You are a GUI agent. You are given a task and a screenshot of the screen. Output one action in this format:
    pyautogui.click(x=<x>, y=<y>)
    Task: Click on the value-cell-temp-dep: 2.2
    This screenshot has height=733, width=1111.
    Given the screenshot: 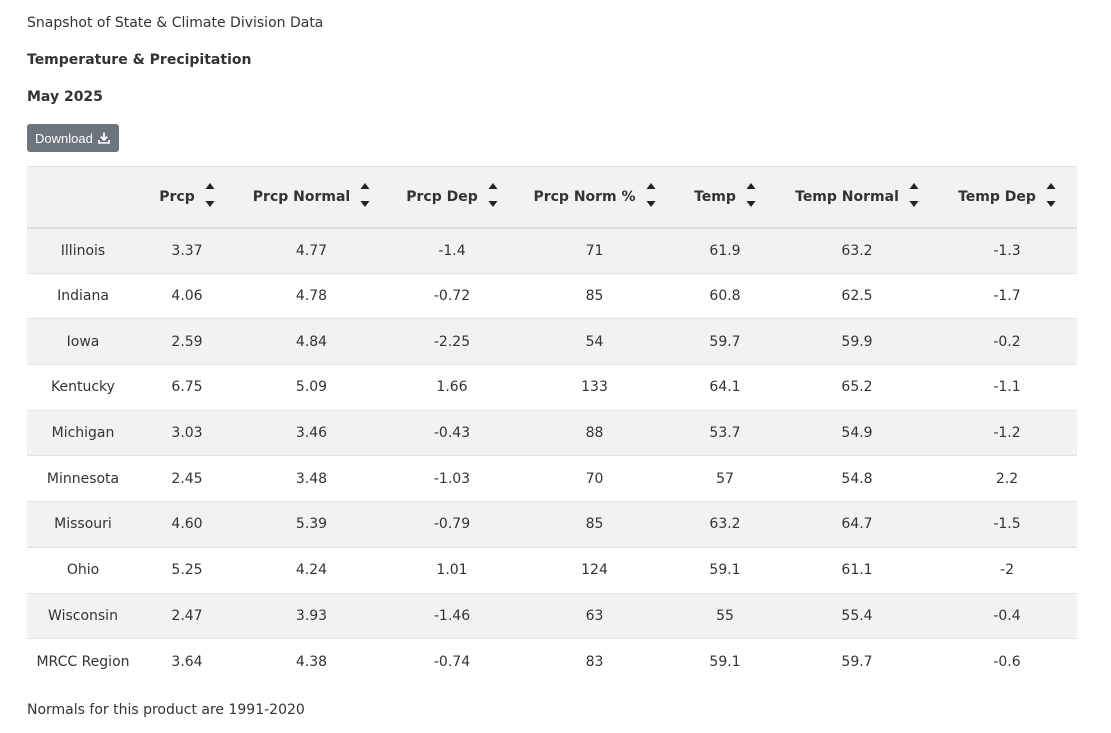 What is the action you would take?
    pyautogui.click(x=1007, y=478)
    